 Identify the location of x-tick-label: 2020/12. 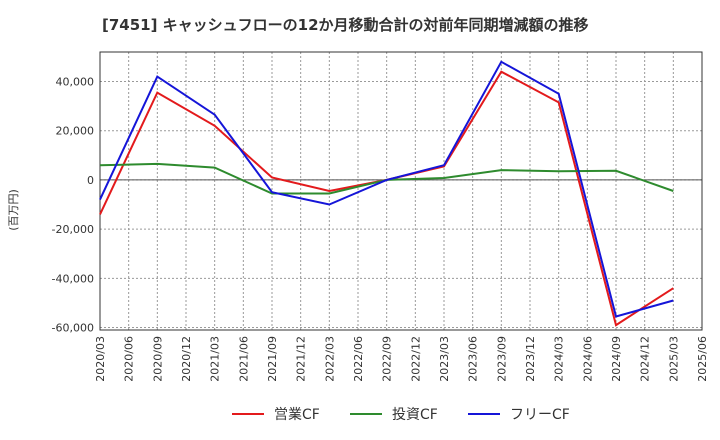
(186, 359).